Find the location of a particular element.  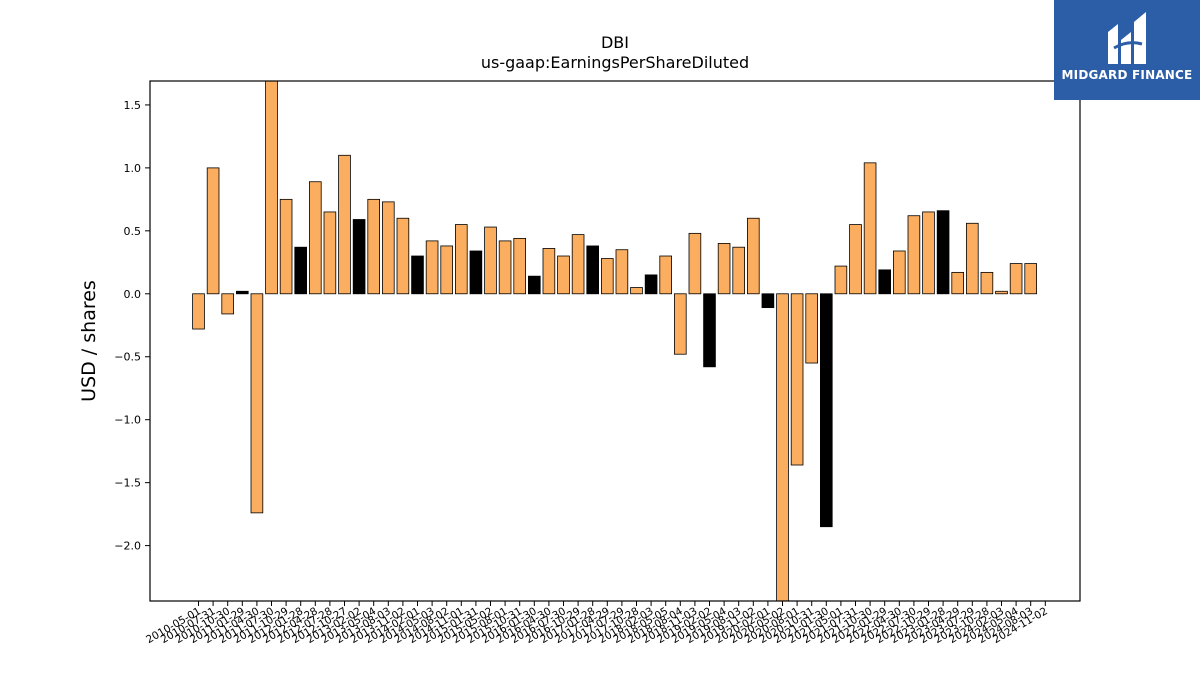

y-tick-label: −1.5 is located at coordinates (127, 483).